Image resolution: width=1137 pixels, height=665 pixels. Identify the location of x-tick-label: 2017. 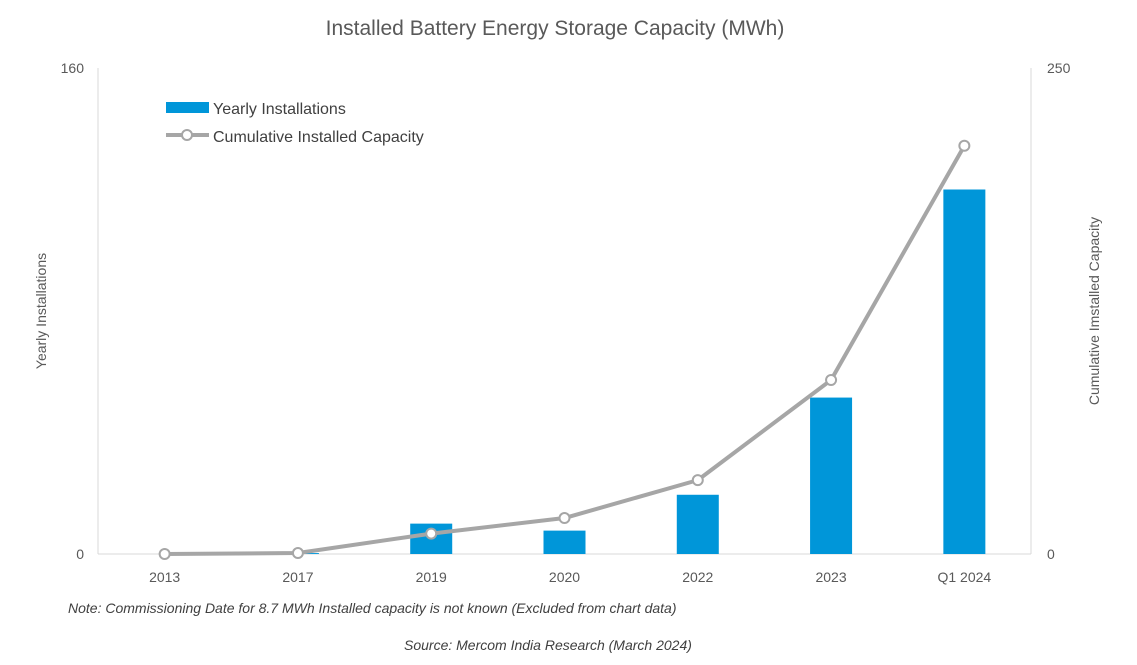
(297, 577).